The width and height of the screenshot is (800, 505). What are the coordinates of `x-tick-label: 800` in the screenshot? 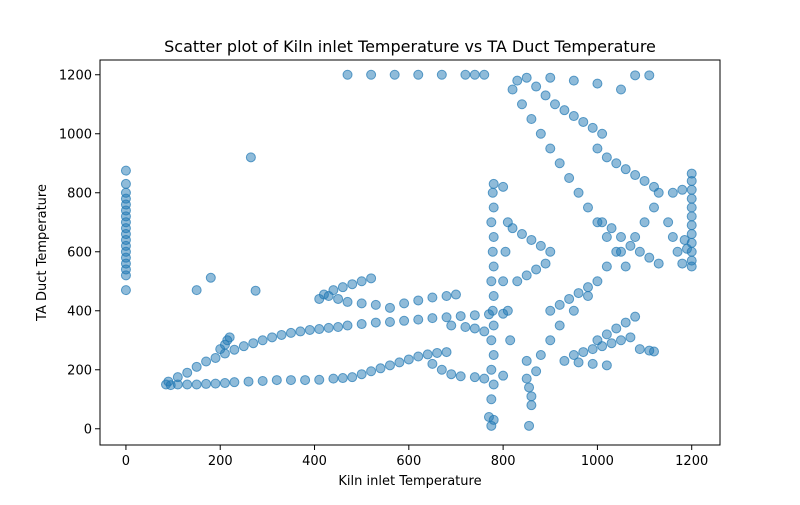 It's located at (503, 461).